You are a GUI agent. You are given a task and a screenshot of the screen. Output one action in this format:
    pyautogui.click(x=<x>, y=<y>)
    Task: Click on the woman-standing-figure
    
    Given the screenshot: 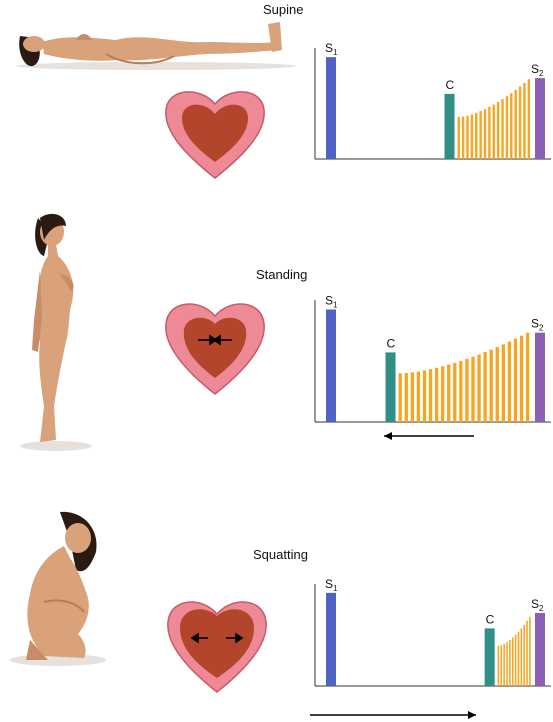 What is the action you would take?
    pyautogui.click(x=56, y=332)
    